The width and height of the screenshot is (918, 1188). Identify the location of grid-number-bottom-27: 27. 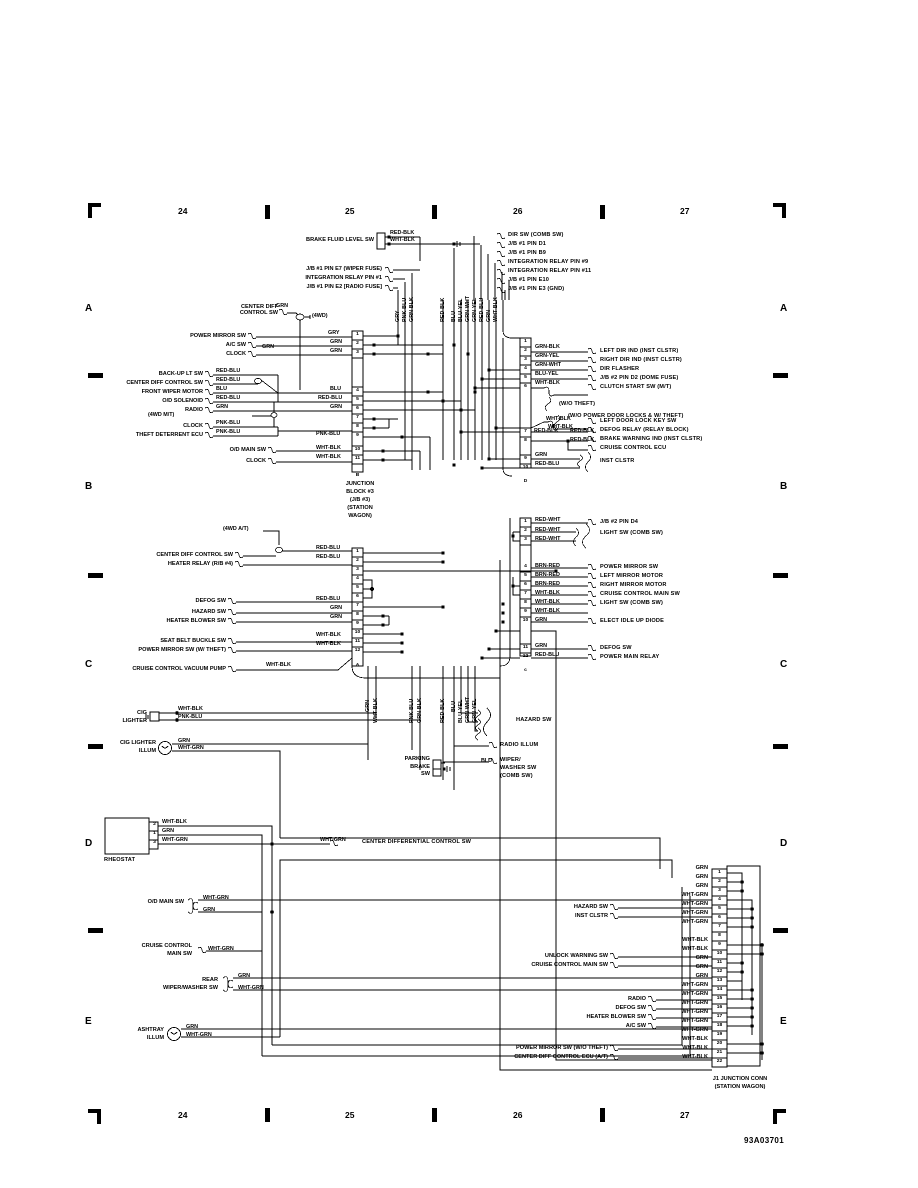
(685, 1115).